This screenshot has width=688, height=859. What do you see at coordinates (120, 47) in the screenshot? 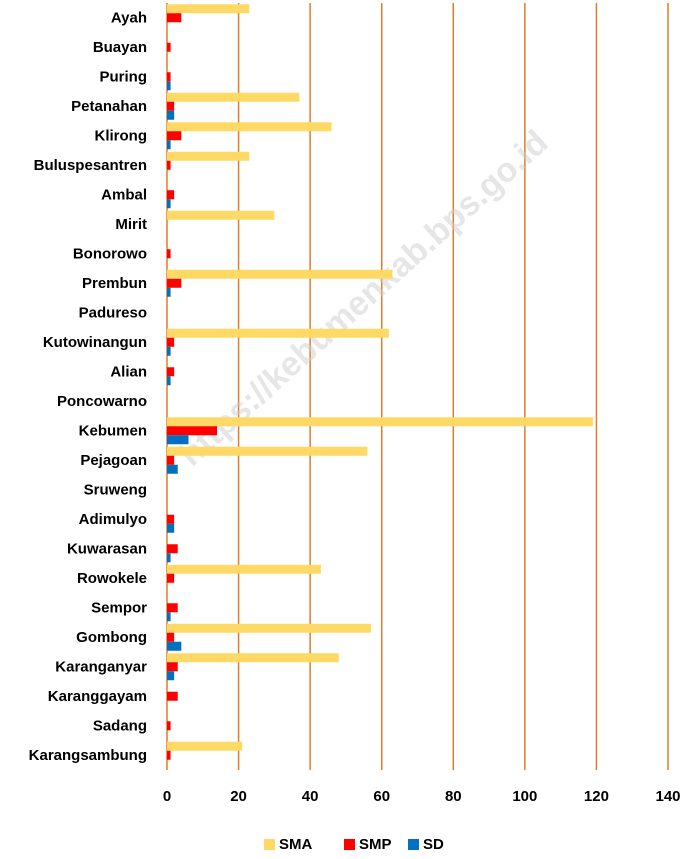
I see `y-tick-label: Buayan` at bounding box center [120, 47].